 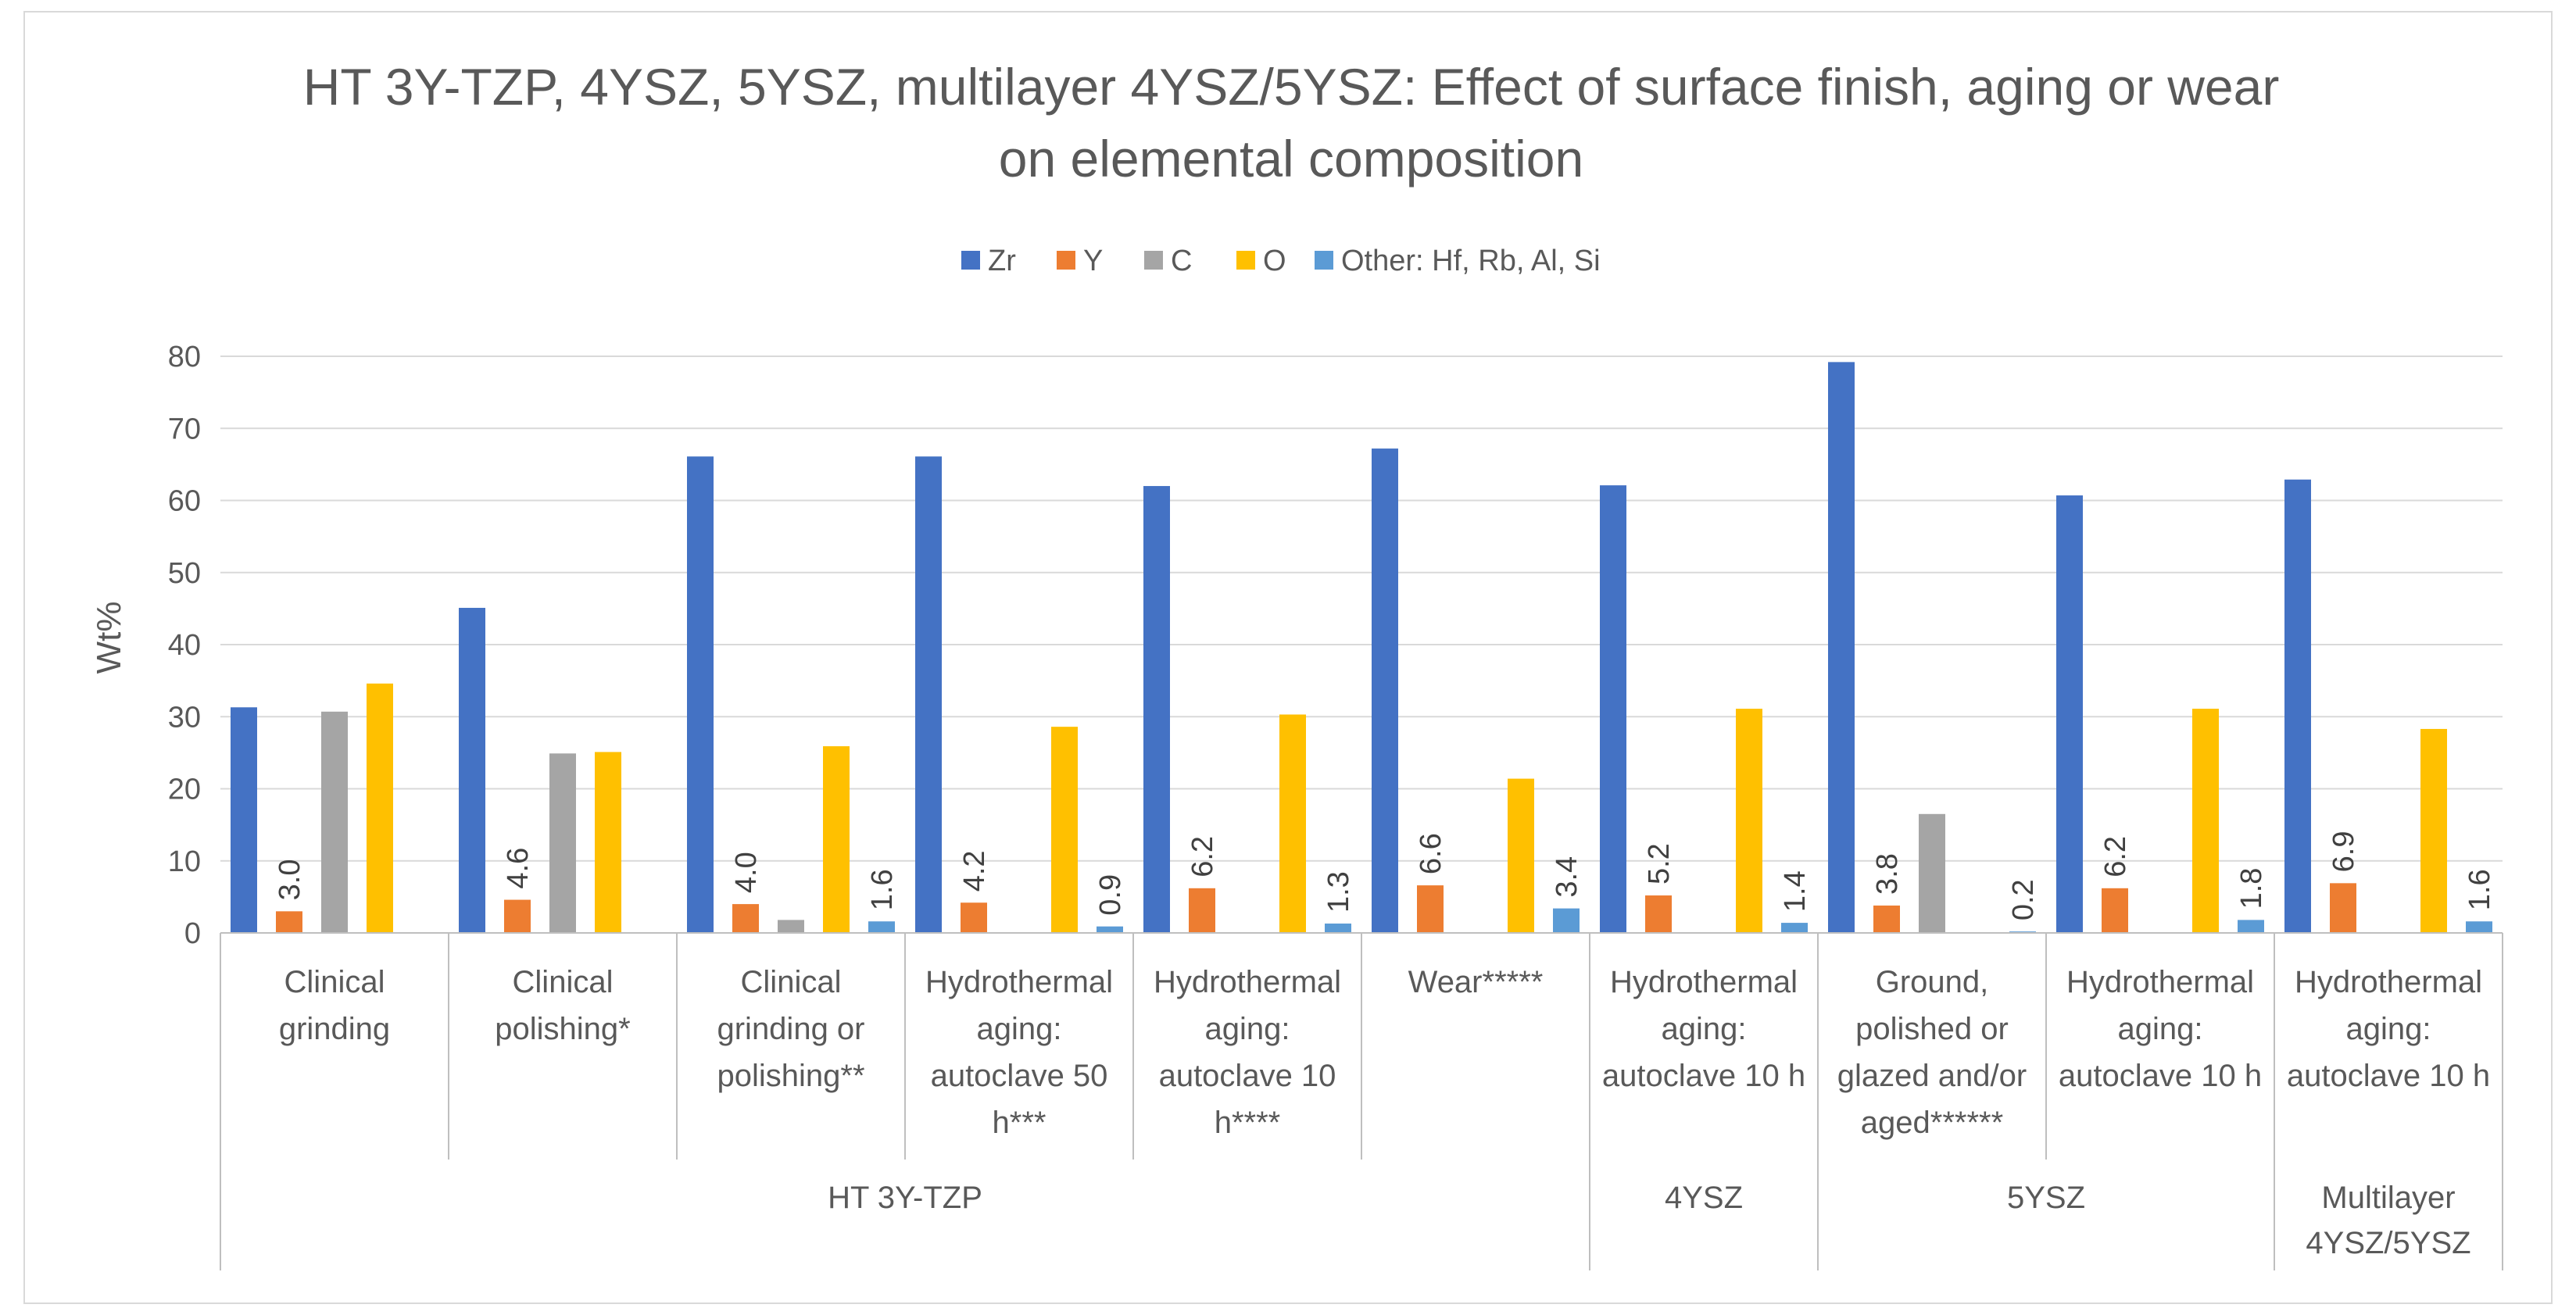 What do you see at coordinates (109, 638) in the screenshot?
I see `y-axis-title: Wt%` at bounding box center [109, 638].